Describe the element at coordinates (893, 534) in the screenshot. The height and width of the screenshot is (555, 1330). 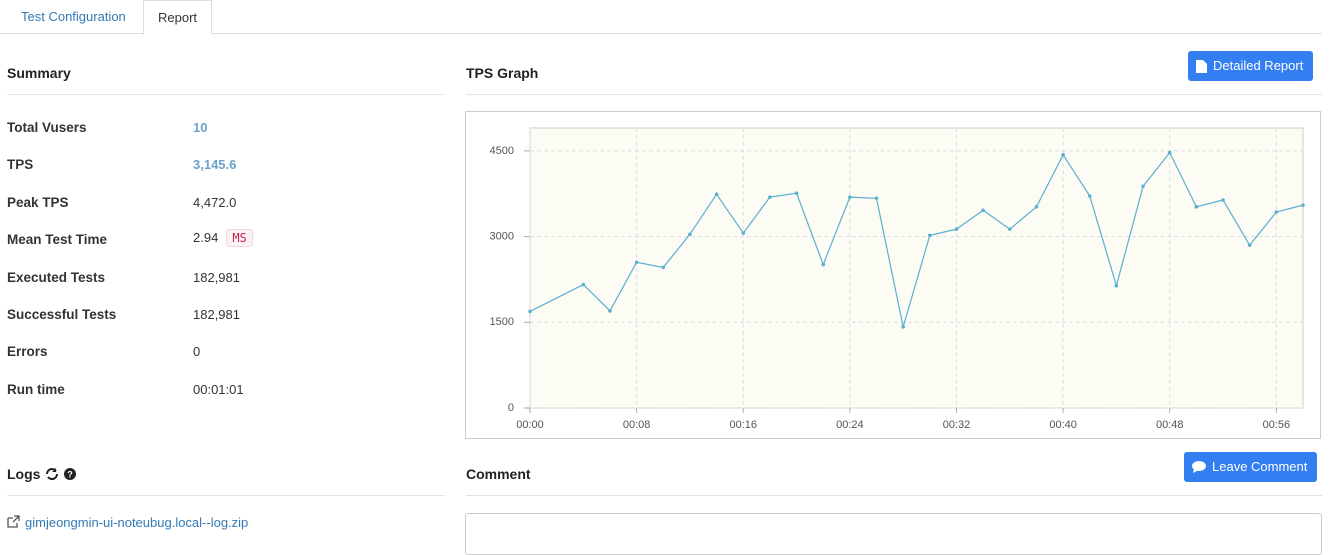
I see `comment-box` at that location.